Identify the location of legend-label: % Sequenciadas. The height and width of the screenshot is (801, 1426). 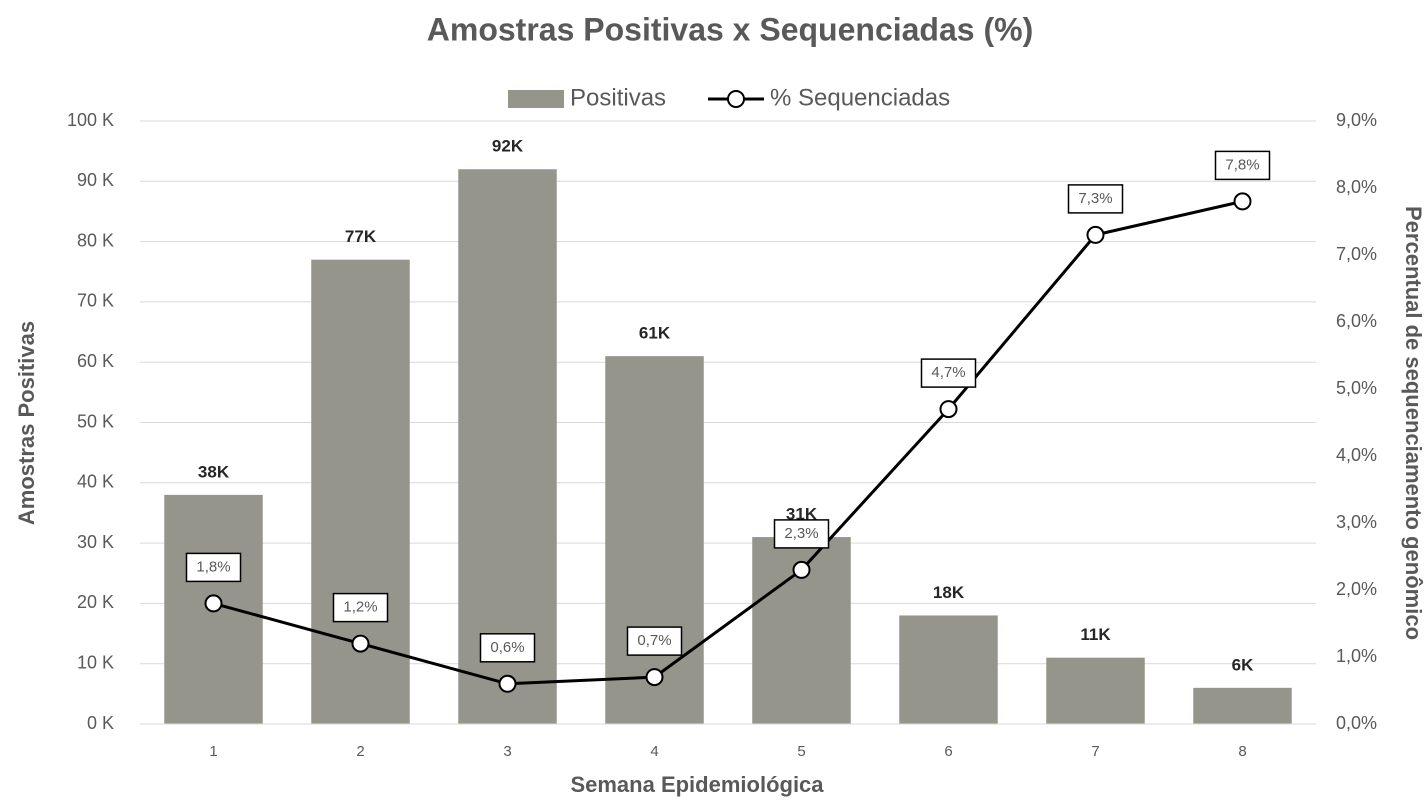
(860, 97).